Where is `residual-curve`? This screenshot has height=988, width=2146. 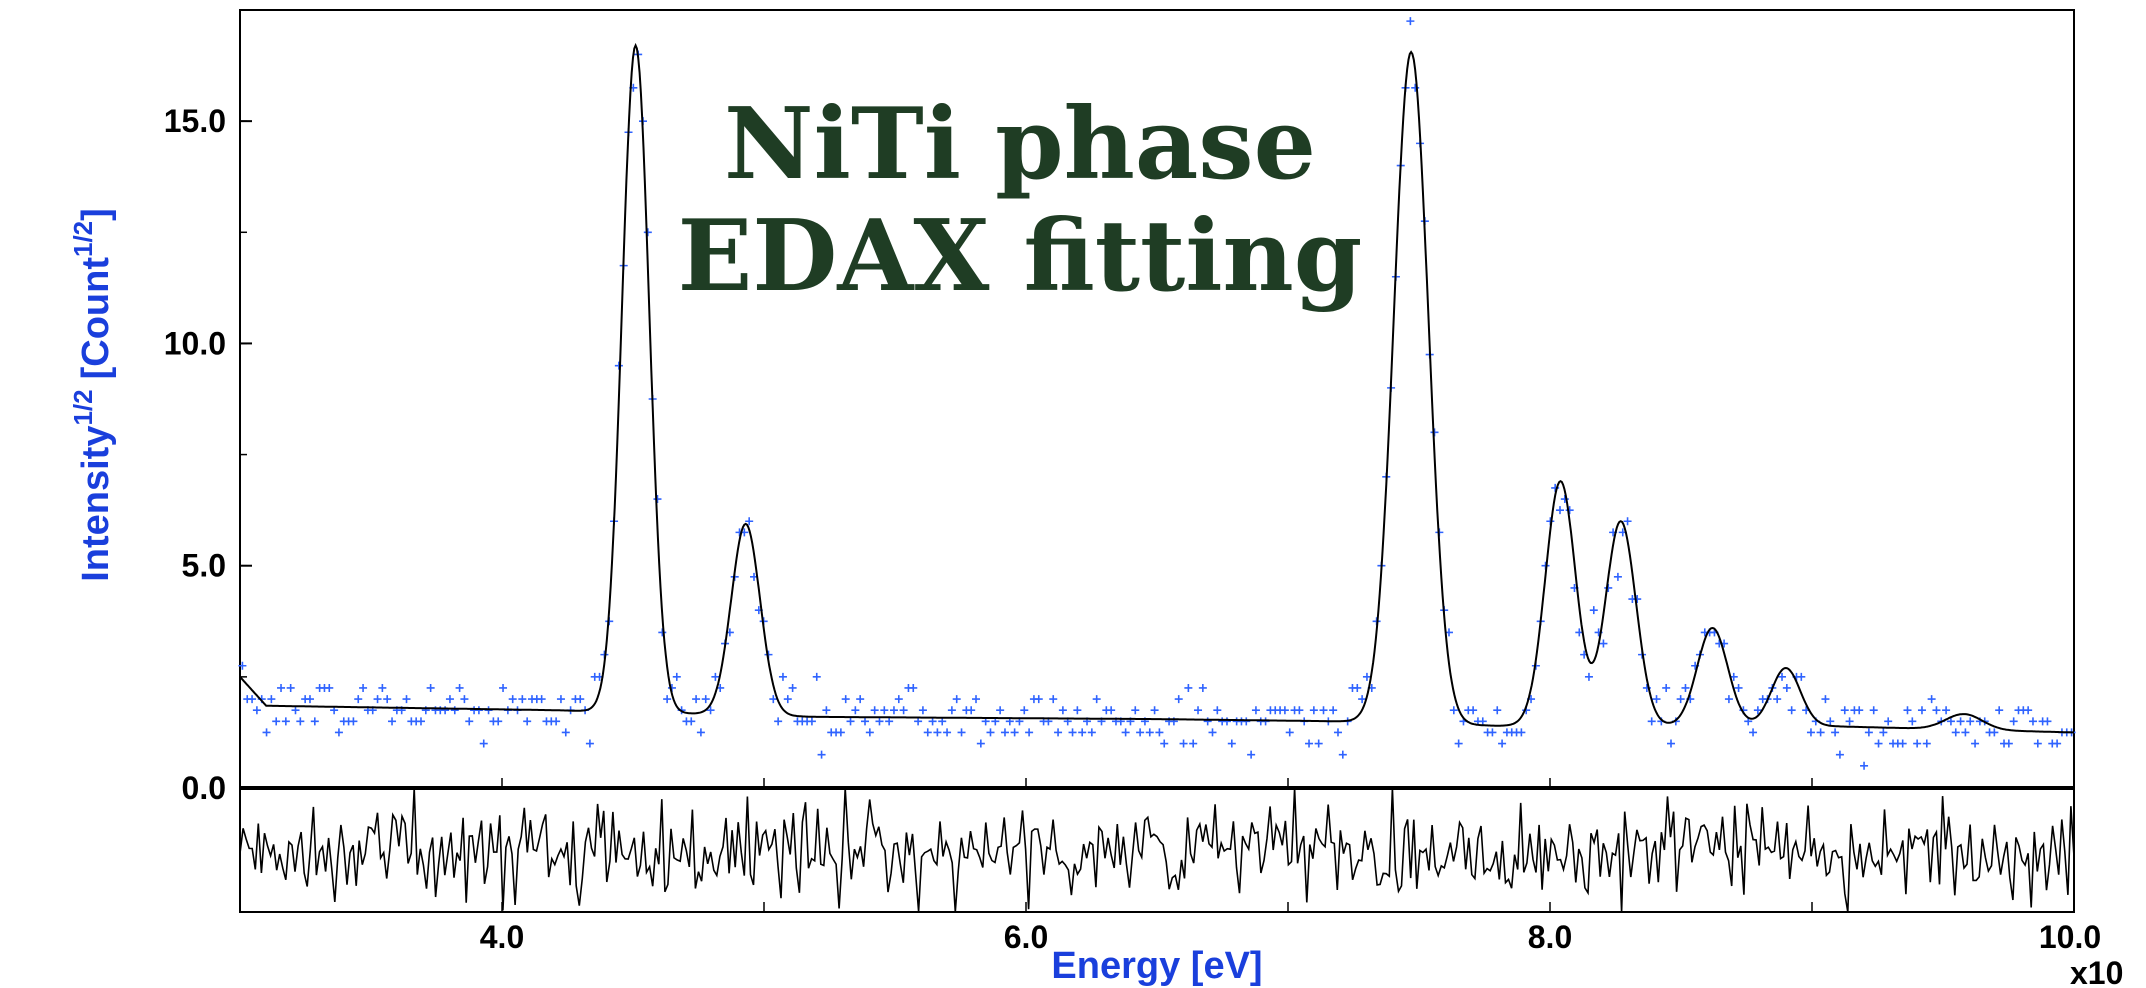 residual-curve is located at coordinates (1157, 850).